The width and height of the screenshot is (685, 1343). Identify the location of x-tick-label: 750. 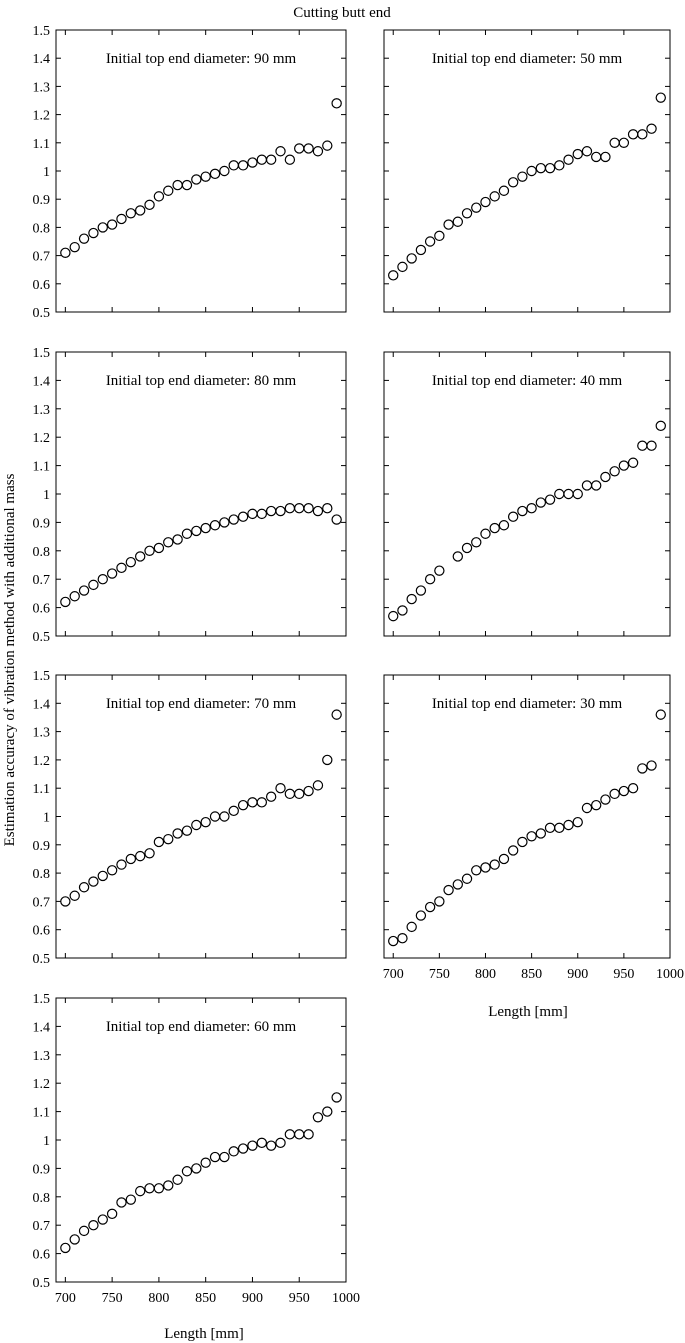
(112, 1298).